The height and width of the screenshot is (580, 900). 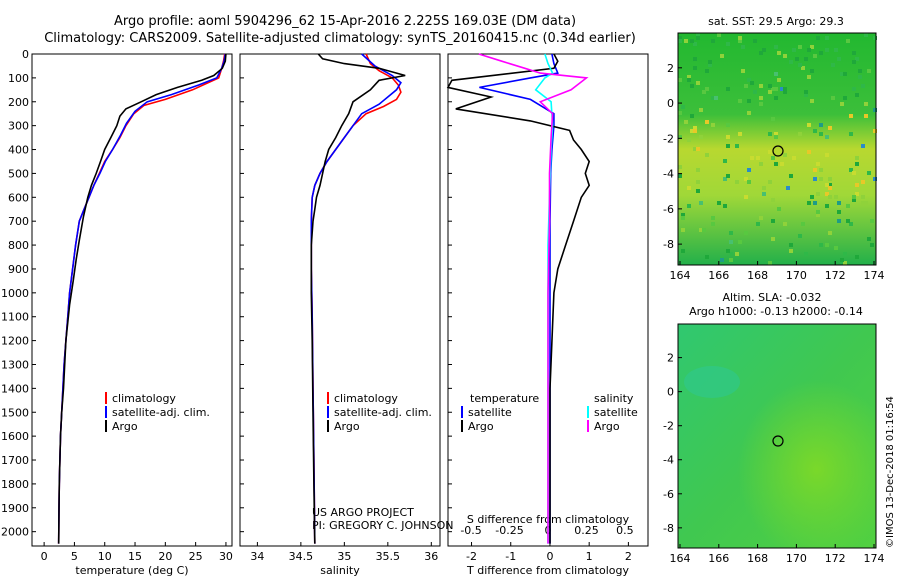 I want to click on sla-low-patch, so click(x=712, y=382).